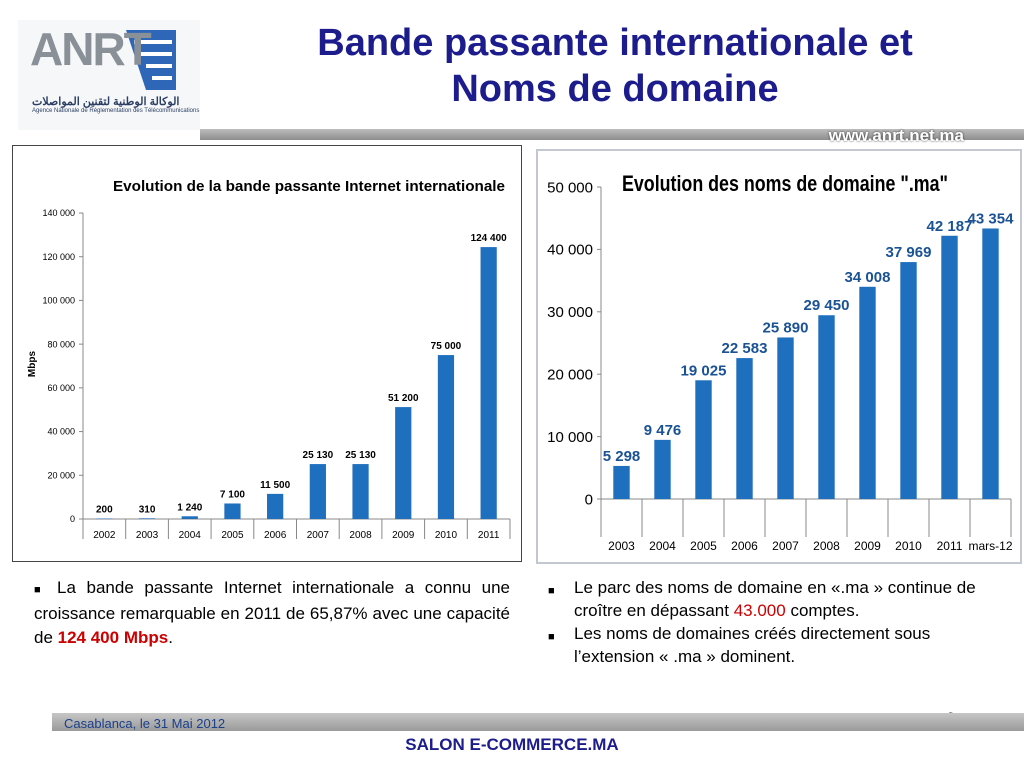  What do you see at coordinates (147, 509) in the screenshot?
I see `value-label: 310` at bounding box center [147, 509].